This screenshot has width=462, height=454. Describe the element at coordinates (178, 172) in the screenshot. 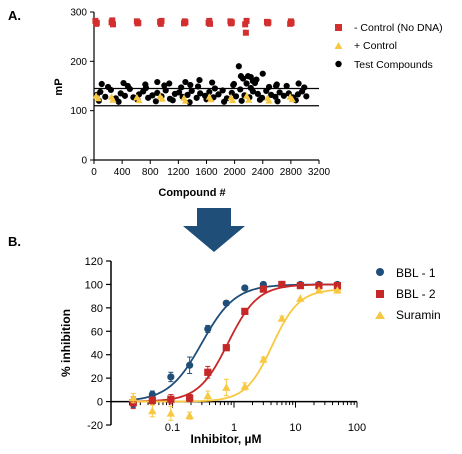

I see `x-tick-label: 1200` at that location.